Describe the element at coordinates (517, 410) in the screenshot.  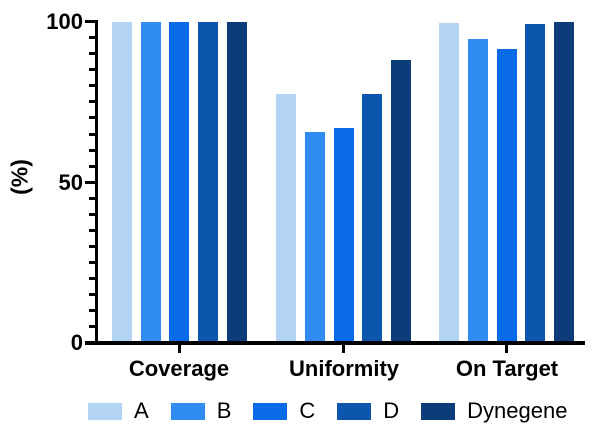
I see `legend-label-dynegene: Dynegene` at that location.